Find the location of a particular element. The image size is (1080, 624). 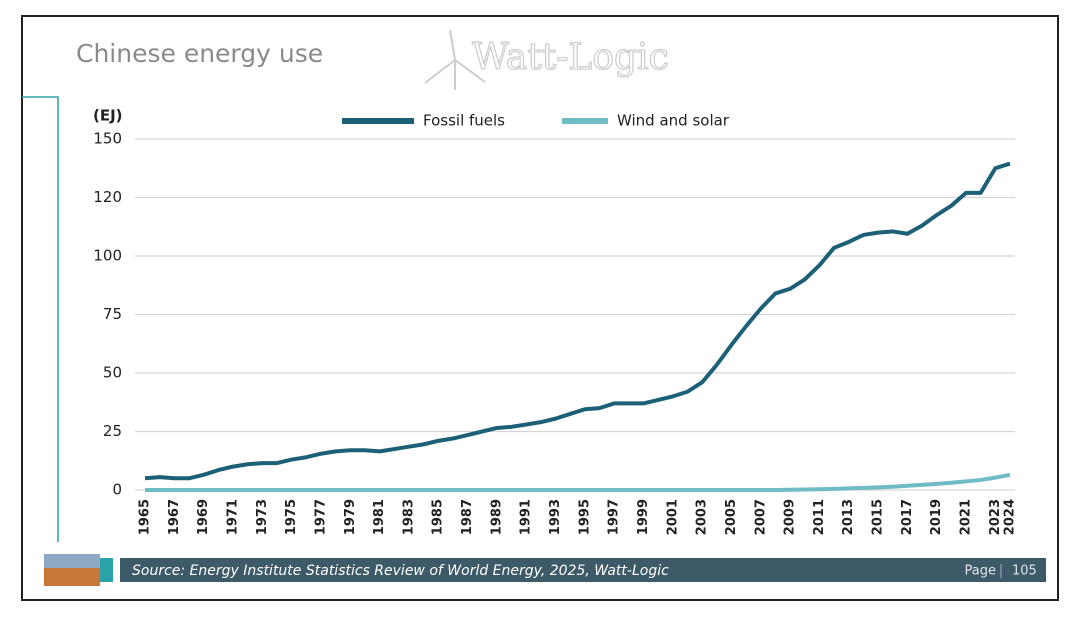

x-tick-label: 2009 is located at coordinates (790, 517).